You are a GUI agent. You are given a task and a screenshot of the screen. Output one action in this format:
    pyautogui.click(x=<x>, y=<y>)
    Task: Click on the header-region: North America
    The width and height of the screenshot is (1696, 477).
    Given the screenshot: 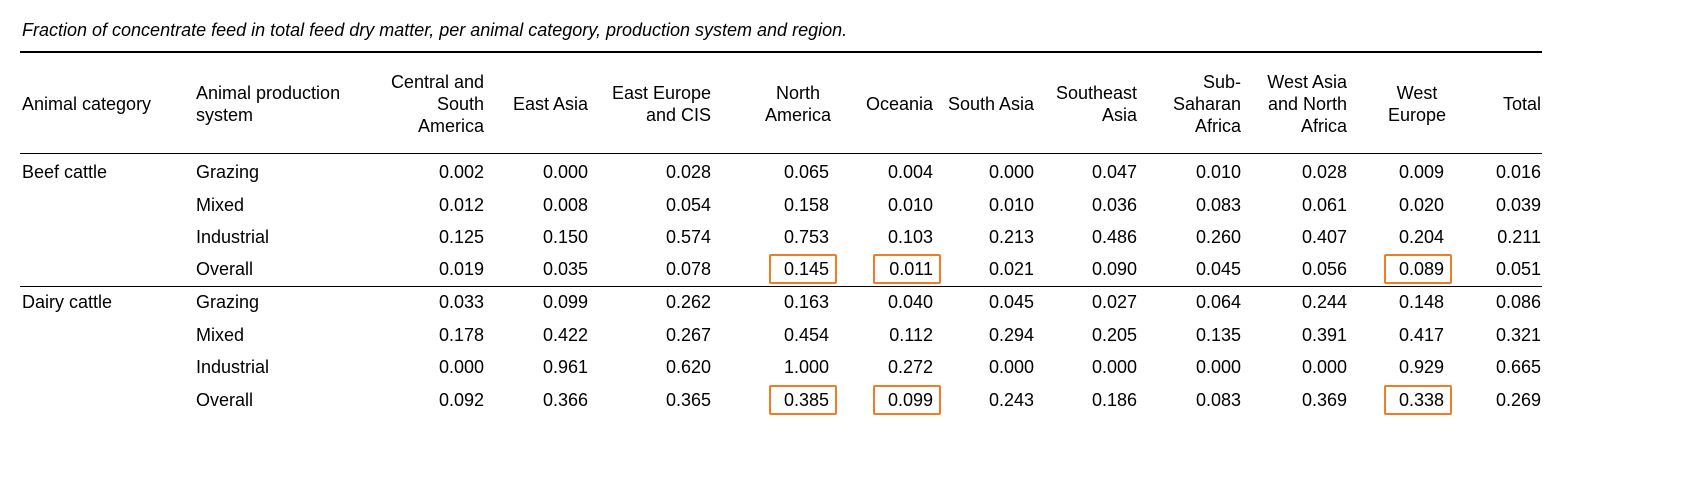 What is the action you would take?
    pyautogui.click(x=798, y=104)
    